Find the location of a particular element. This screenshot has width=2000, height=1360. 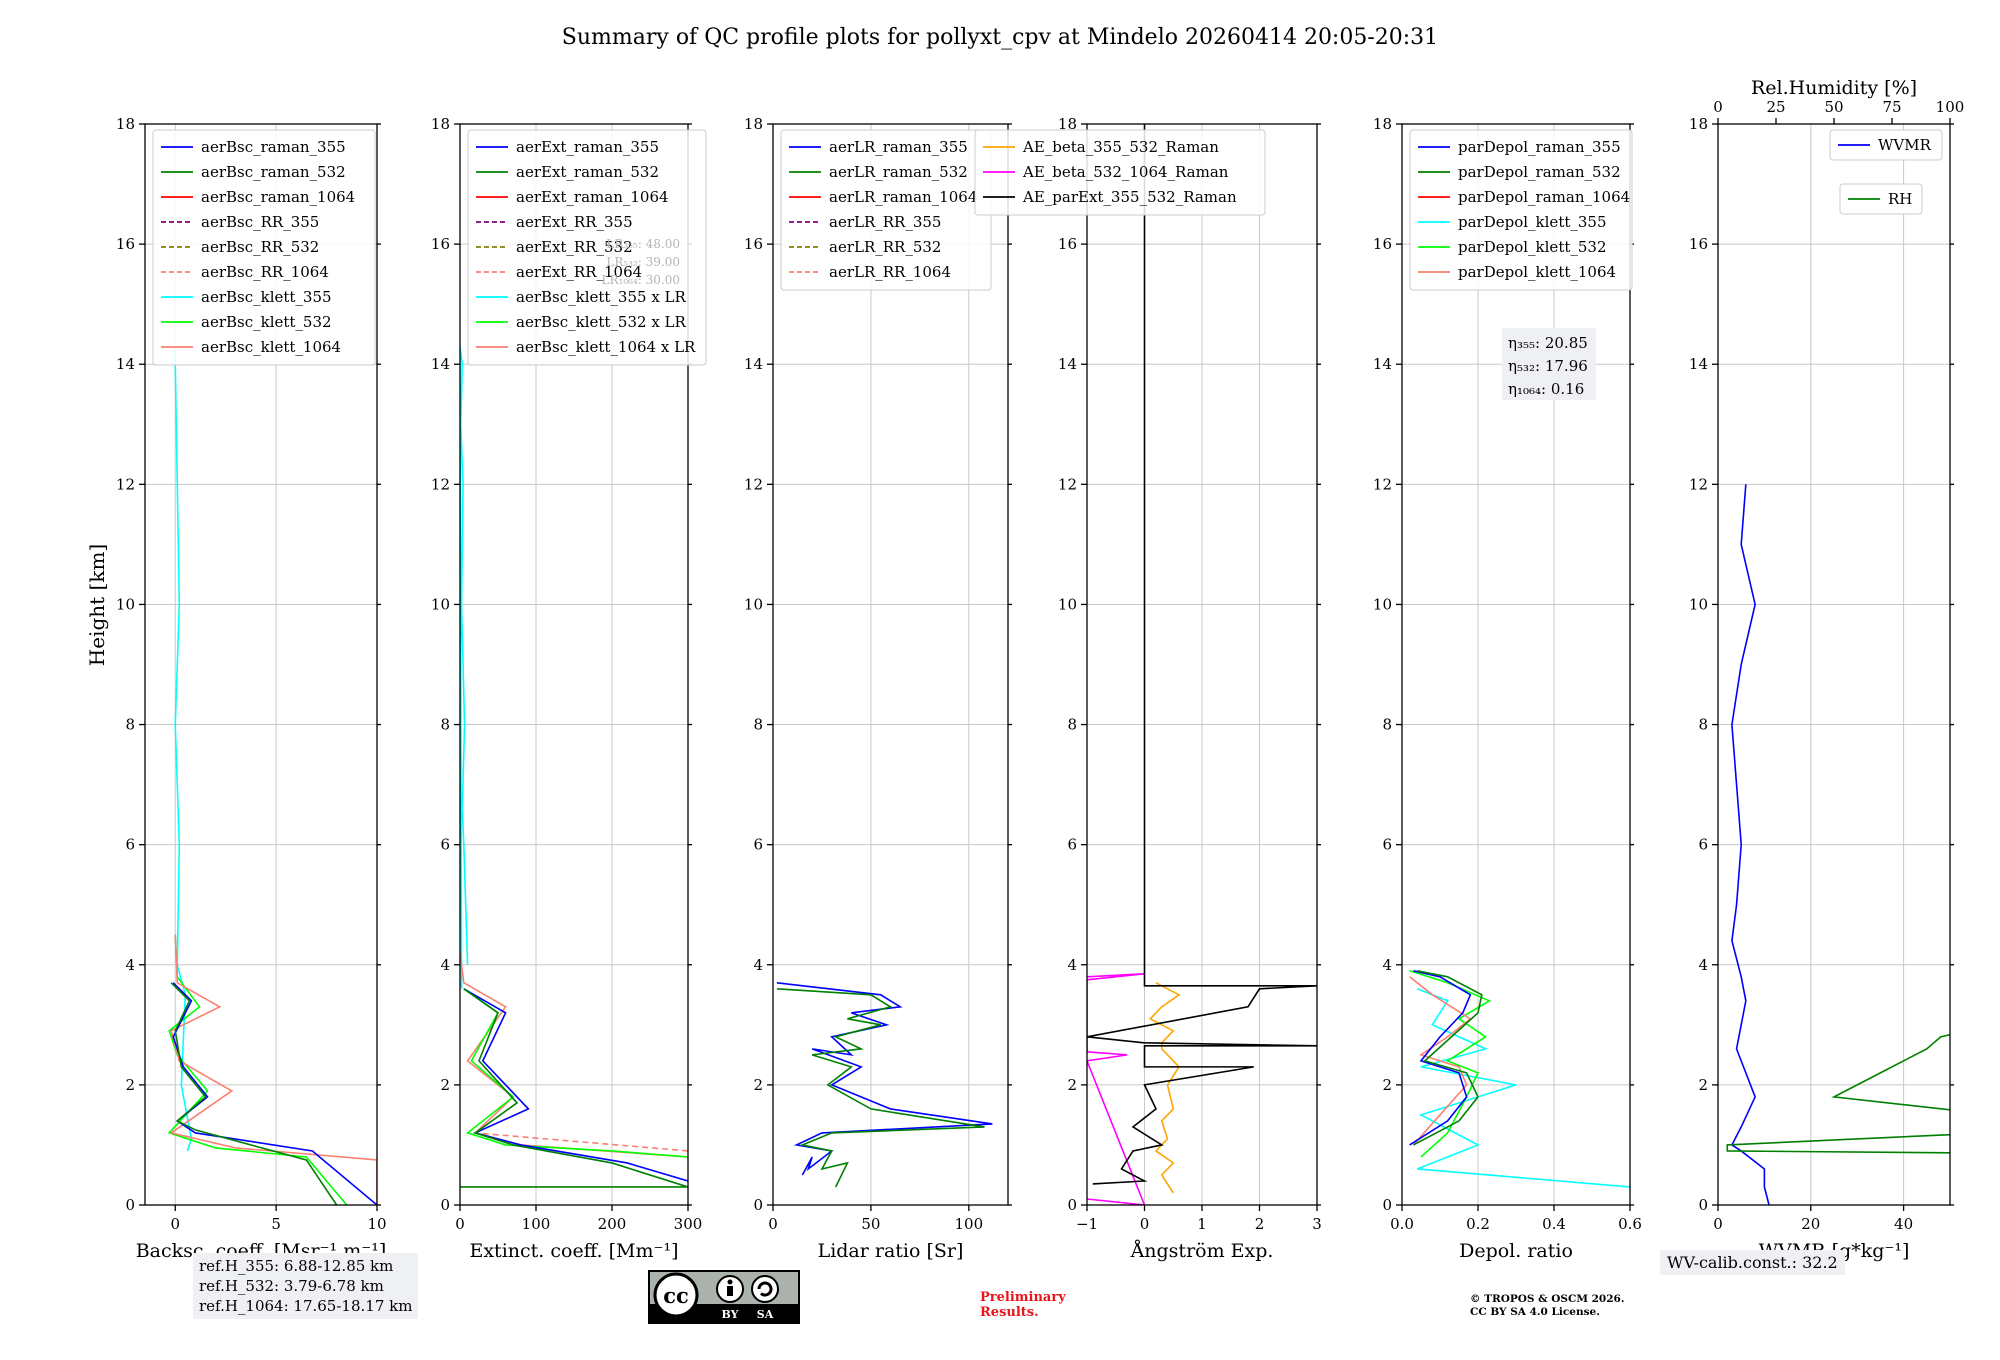

top-x-tick-label: 0 is located at coordinates (1718, 107).